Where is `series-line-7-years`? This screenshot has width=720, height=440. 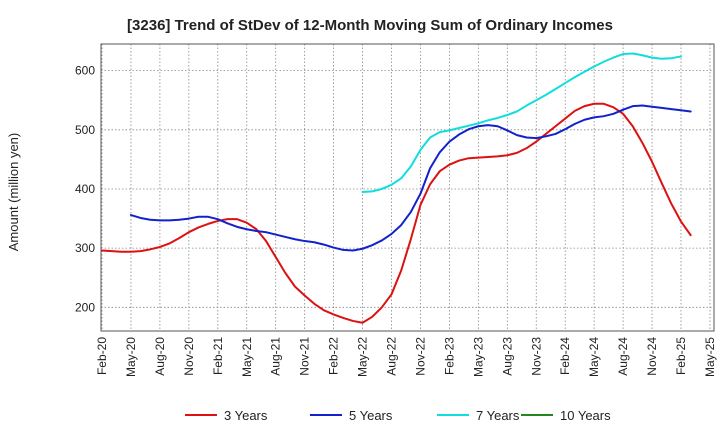
series-line-7-years is located at coordinates (521, 122).